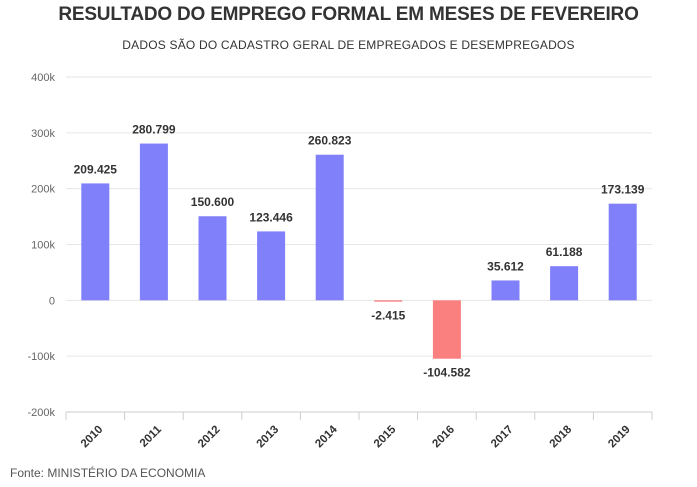 Image resolution: width=697 pixels, height=487 pixels. Describe the element at coordinates (385, 436) in the screenshot. I see `x-tick-label: 2015` at that location.